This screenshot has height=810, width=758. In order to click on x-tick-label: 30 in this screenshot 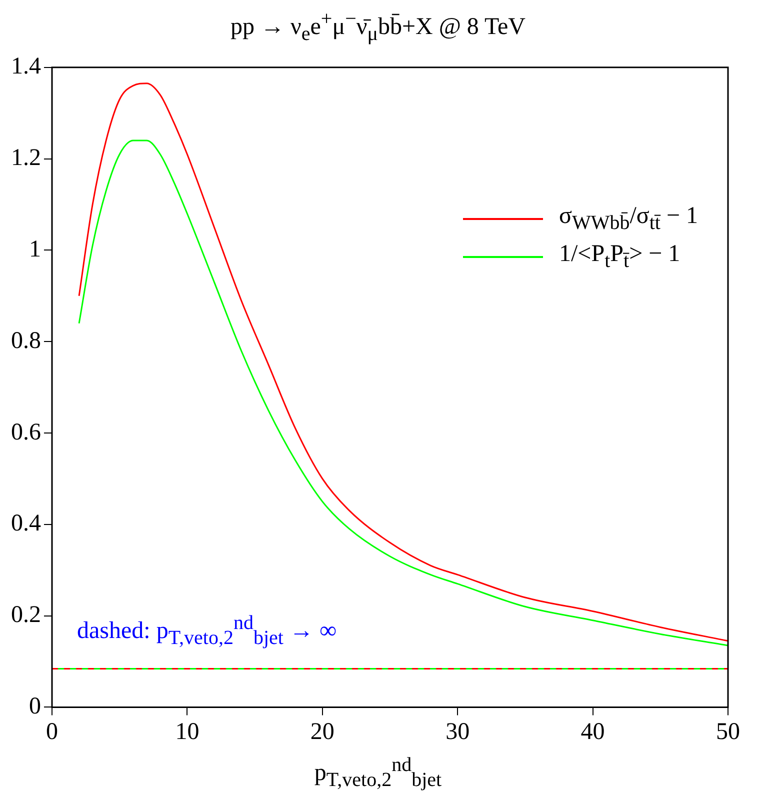, I will do `click(458, 731)`.